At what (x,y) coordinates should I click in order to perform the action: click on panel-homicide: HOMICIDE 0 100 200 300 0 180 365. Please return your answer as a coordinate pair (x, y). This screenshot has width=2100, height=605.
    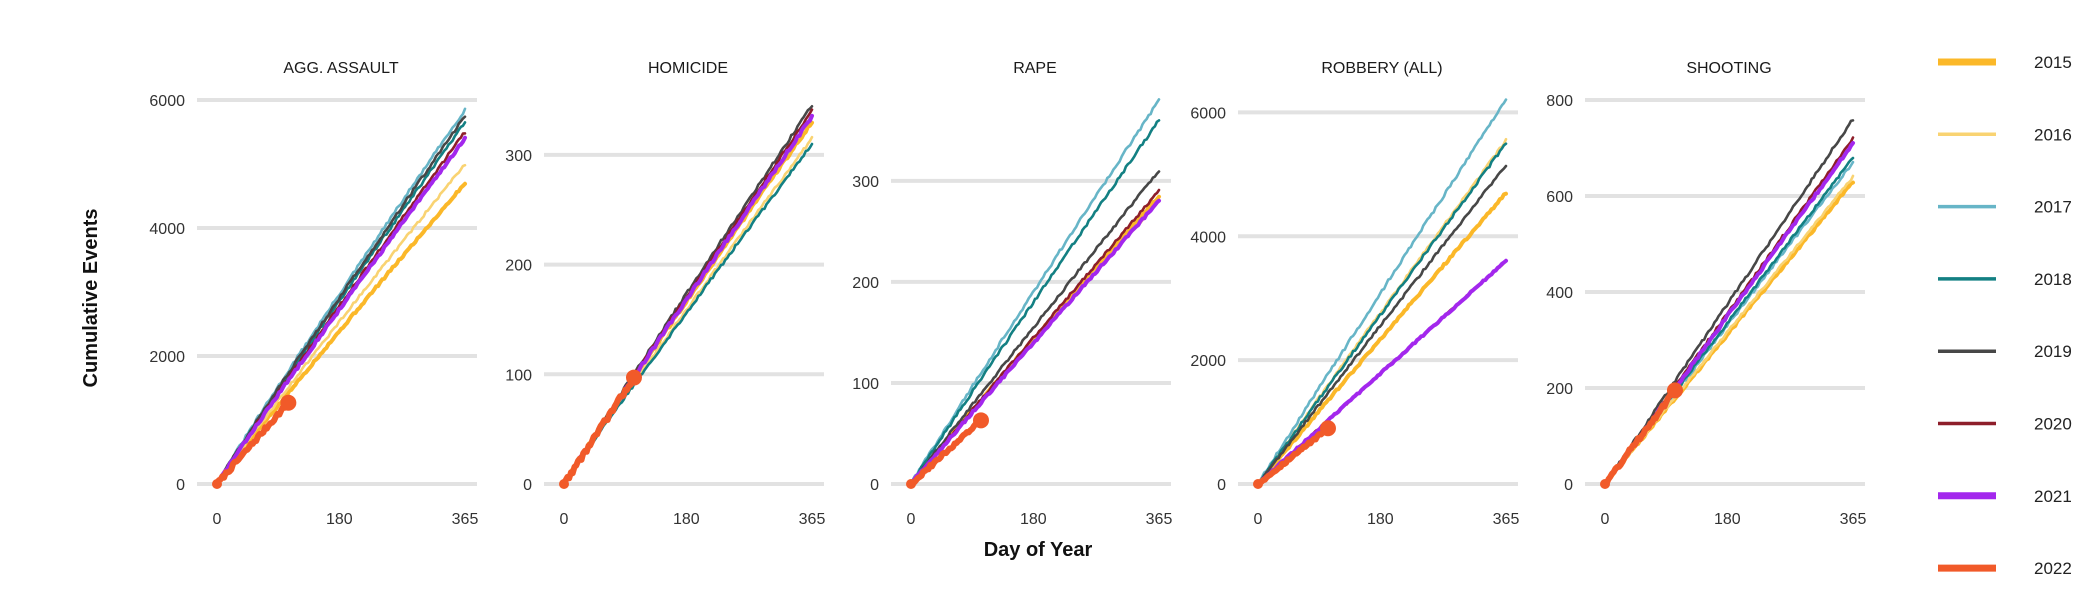
    Looking at the image, I should click on (665, 294).